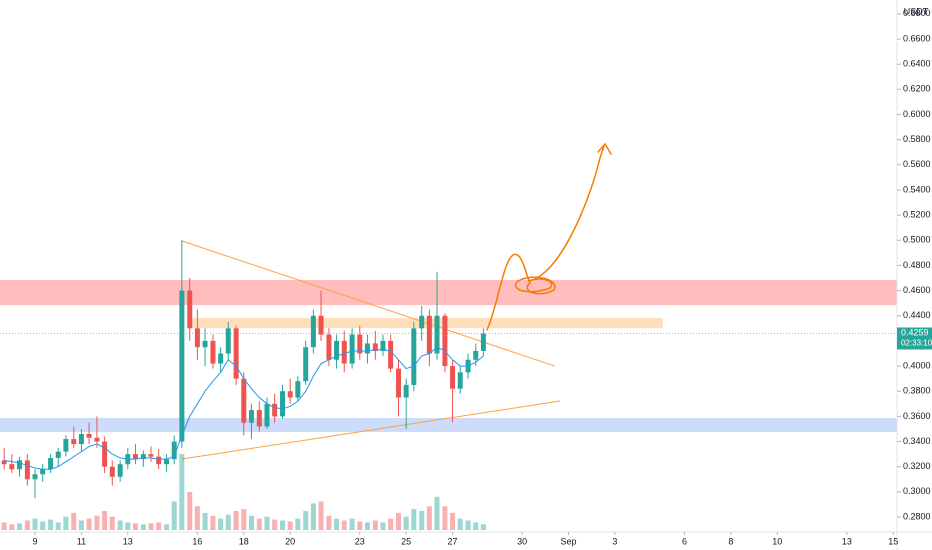 The height and width of the screenshot is (550, 932). What do you see at coordinates (197, 541) in the screenshot?
I see `x-tick-label: 16` at bounding box center [197, 541].